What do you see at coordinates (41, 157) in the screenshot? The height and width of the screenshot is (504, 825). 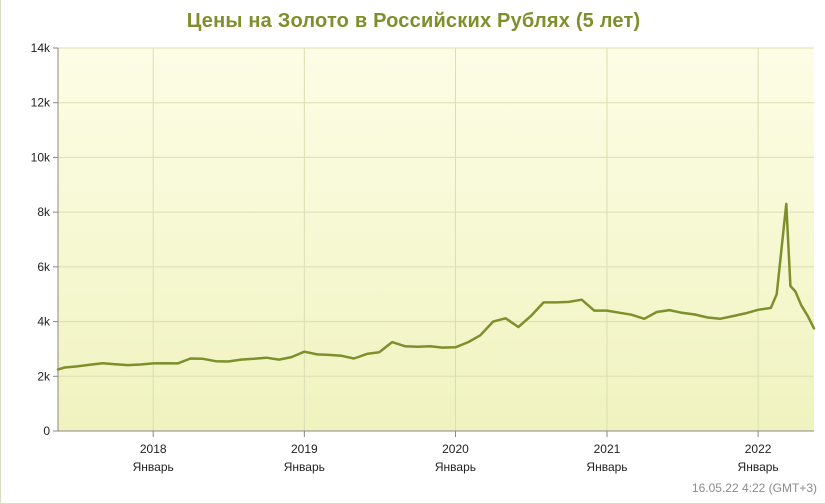 I see `y-tick-label: 10k` at bounding box center [41, 157].